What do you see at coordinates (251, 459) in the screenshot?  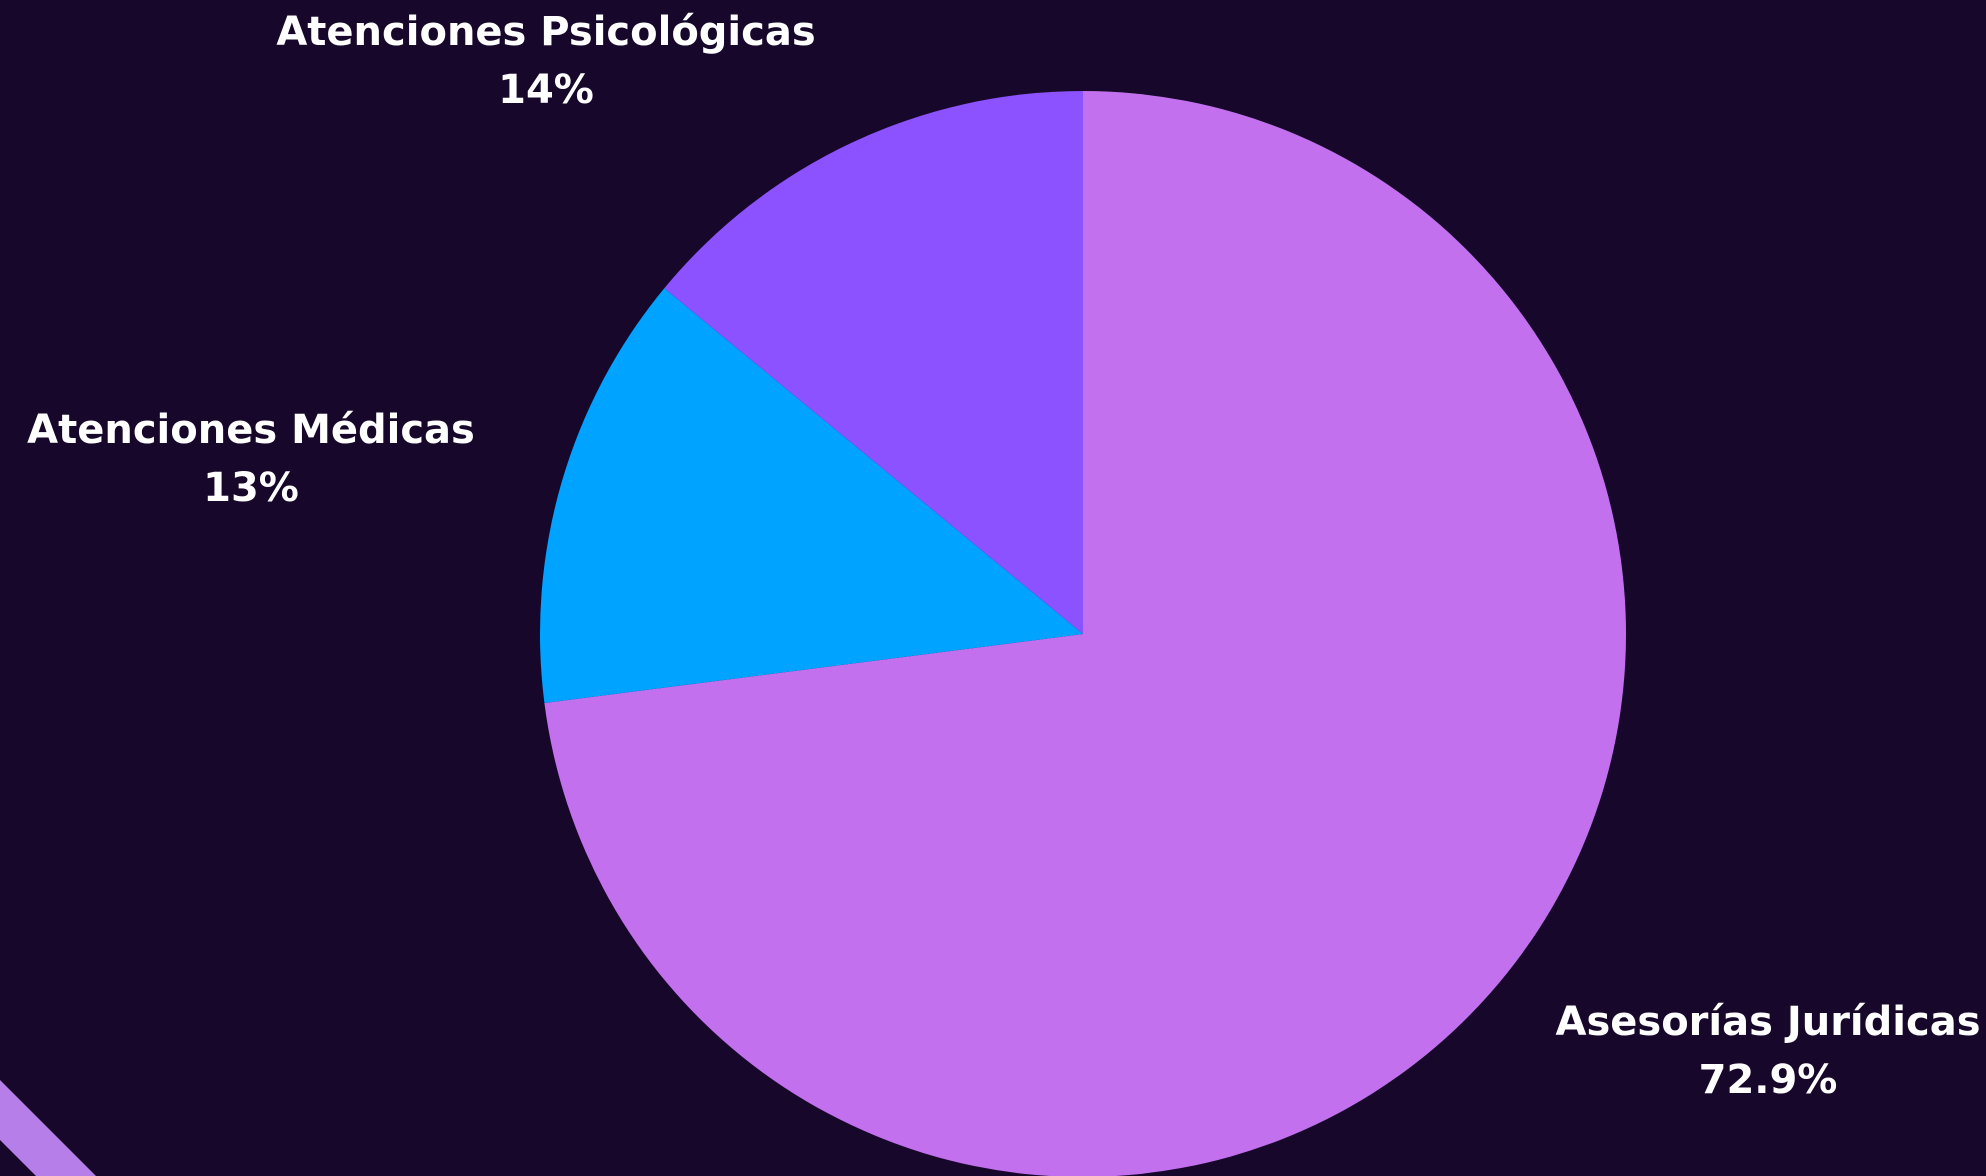 I see `slice-label-atenciones-medicas: Atenciones Médicas 13%` at bounding box center [251, 459].